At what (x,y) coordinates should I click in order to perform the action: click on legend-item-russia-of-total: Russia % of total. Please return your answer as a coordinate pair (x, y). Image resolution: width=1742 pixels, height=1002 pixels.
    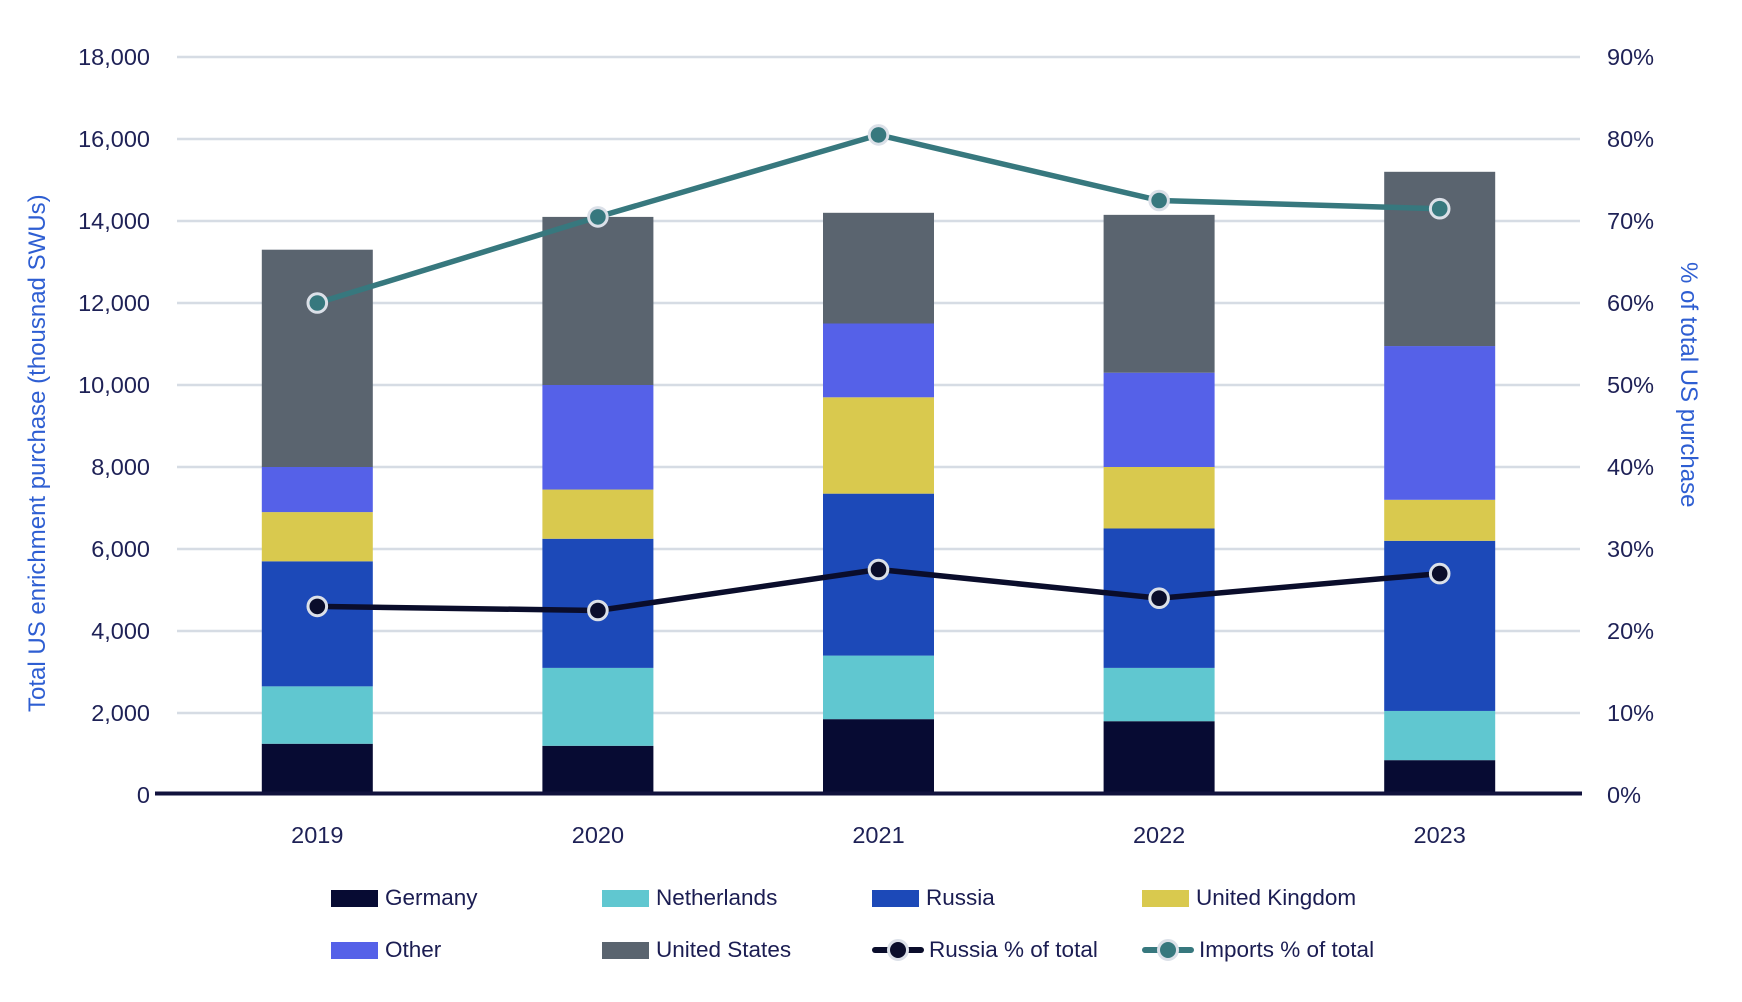
    Looking at the image, I should click on (985, 950).